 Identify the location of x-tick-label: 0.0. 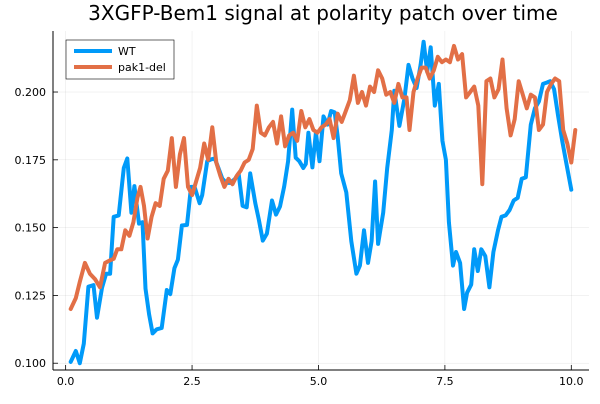
(66, 381).